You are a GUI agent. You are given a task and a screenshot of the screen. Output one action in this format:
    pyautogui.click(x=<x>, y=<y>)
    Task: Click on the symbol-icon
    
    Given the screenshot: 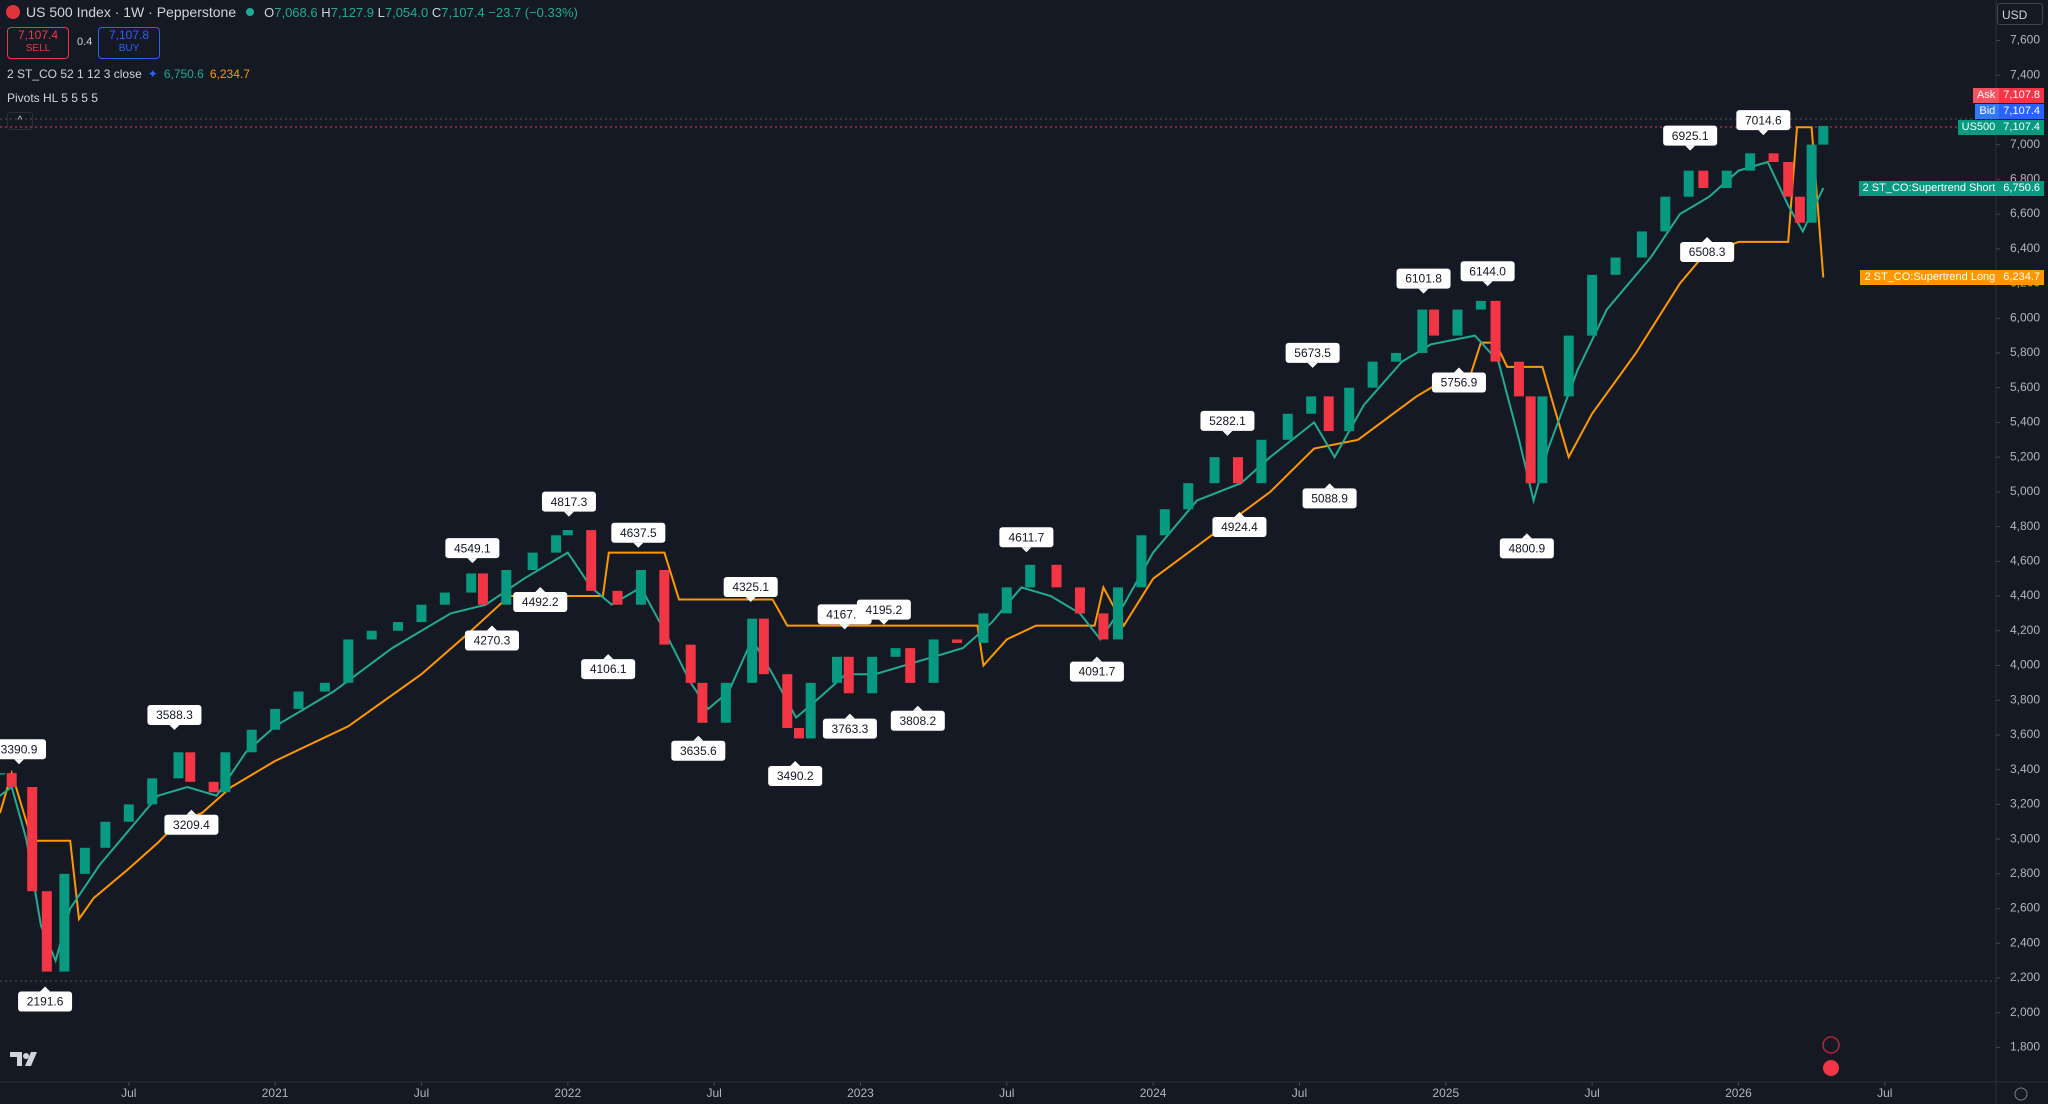 What is the action you would take?
    pyautogui.click(x=13, y=12)
    